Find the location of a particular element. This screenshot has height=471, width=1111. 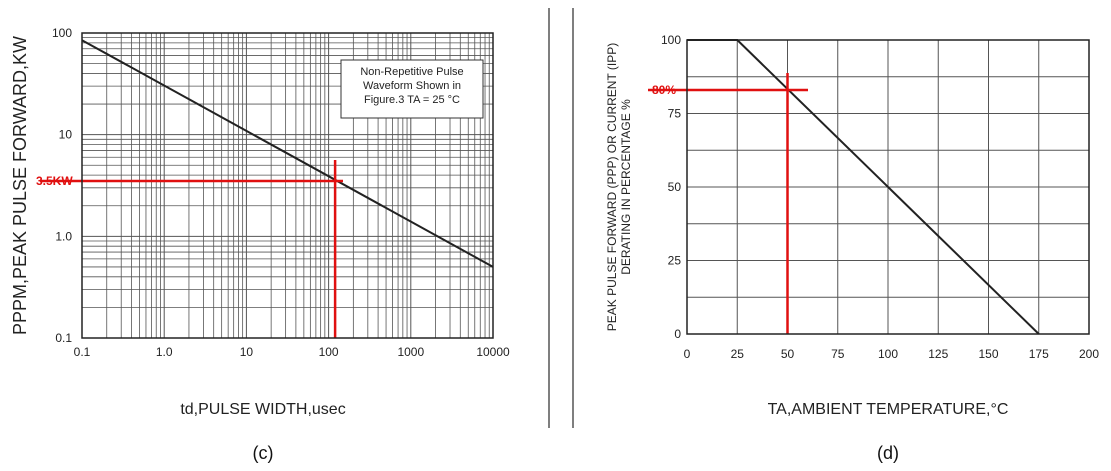

chart-d-annotation-label: 80% is located at coordinates (664, 90).